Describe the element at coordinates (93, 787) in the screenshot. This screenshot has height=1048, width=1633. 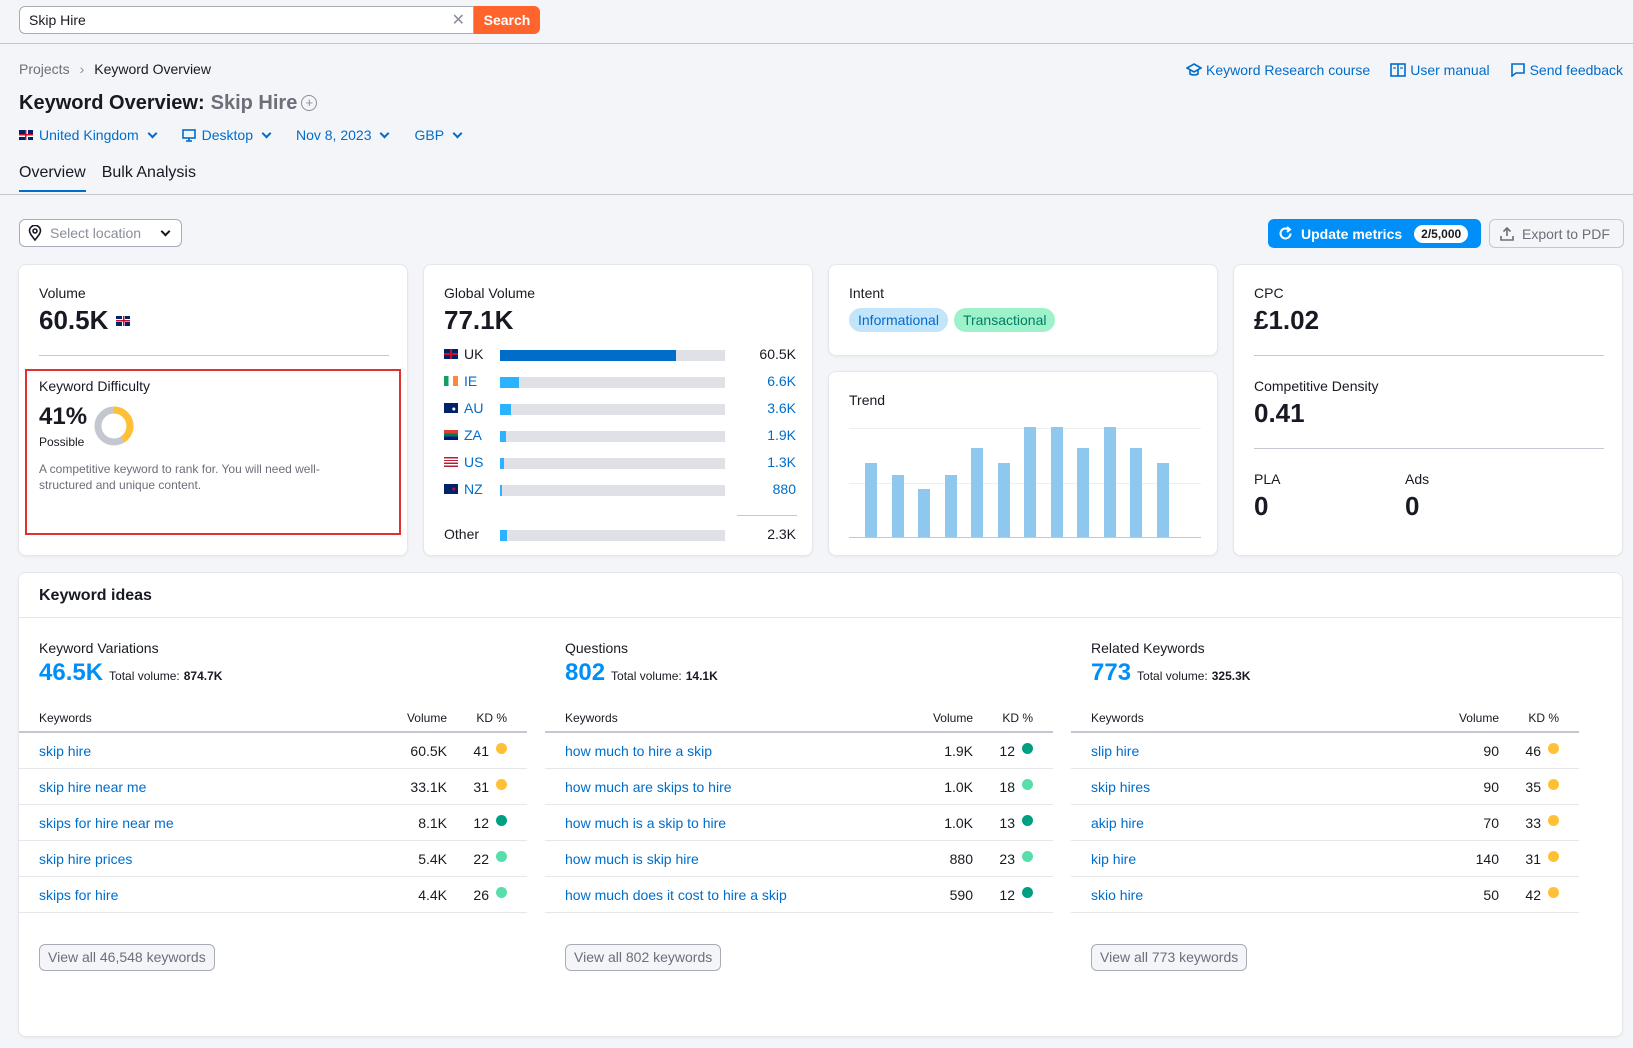
I see `keyword-link: skip hire near me` at that location.